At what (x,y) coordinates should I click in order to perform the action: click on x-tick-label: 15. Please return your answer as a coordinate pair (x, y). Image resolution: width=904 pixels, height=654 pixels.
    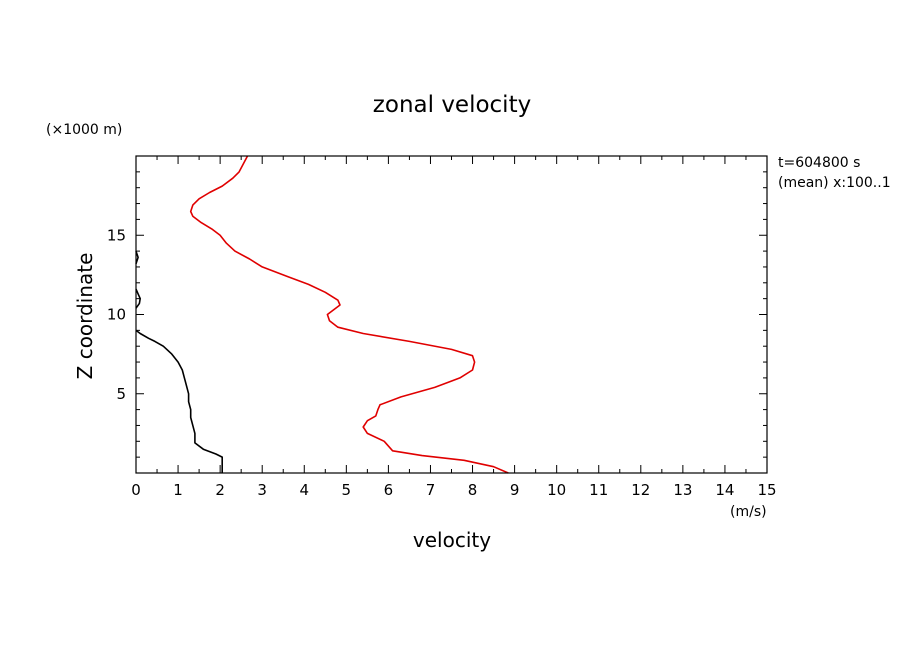
    Looking at the image, I should click on (766, 490).